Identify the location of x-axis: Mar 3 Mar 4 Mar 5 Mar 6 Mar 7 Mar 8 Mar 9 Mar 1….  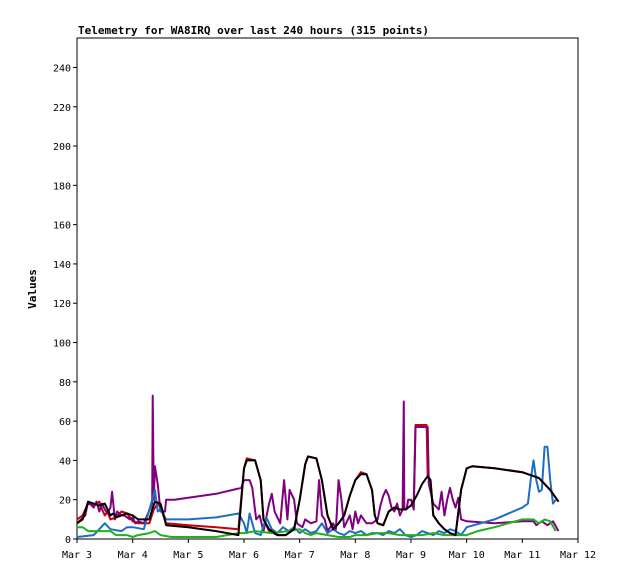
(329, 550).